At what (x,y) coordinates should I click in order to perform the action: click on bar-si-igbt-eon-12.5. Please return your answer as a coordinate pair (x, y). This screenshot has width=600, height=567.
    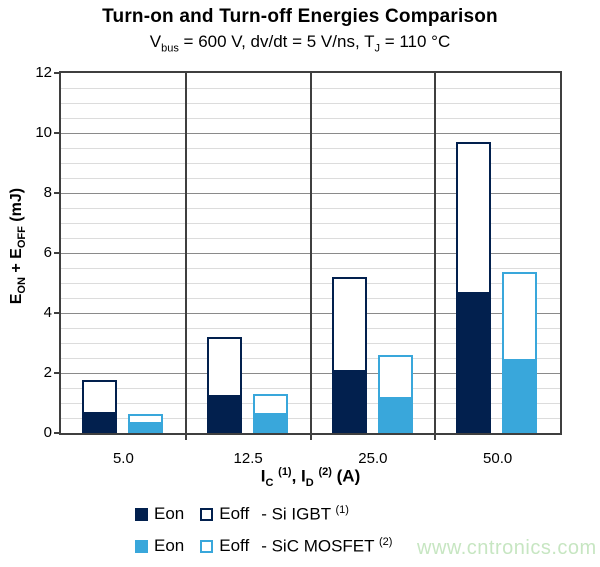
    Looking at the image, I should click on (224, 413).